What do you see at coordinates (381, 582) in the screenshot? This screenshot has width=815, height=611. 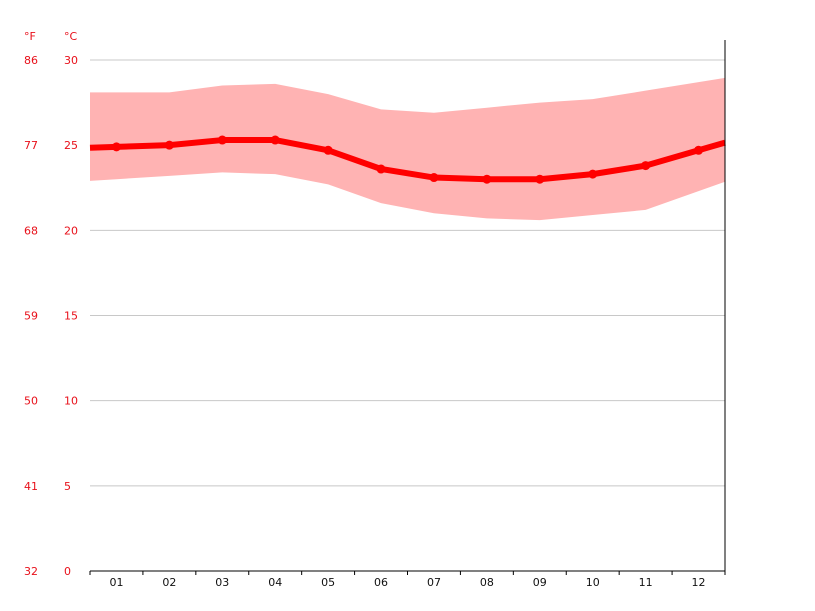 I see `x-tick-label: 06` at bounding box center [381, 582].